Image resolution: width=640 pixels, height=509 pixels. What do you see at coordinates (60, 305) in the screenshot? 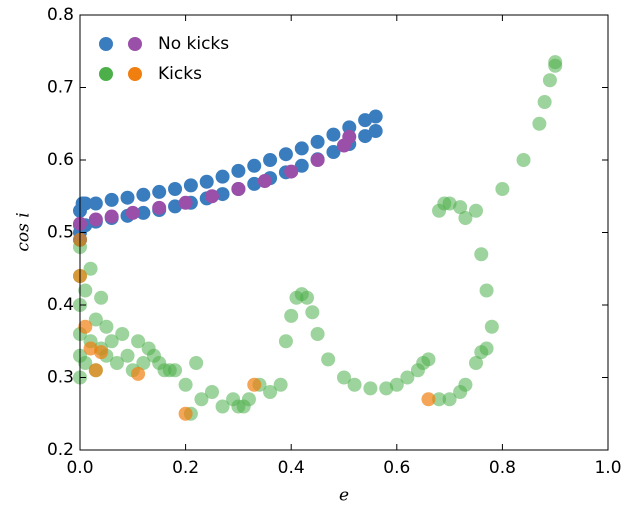
I see `y-tick-label: 0.4` at bounding box center [60, 305].